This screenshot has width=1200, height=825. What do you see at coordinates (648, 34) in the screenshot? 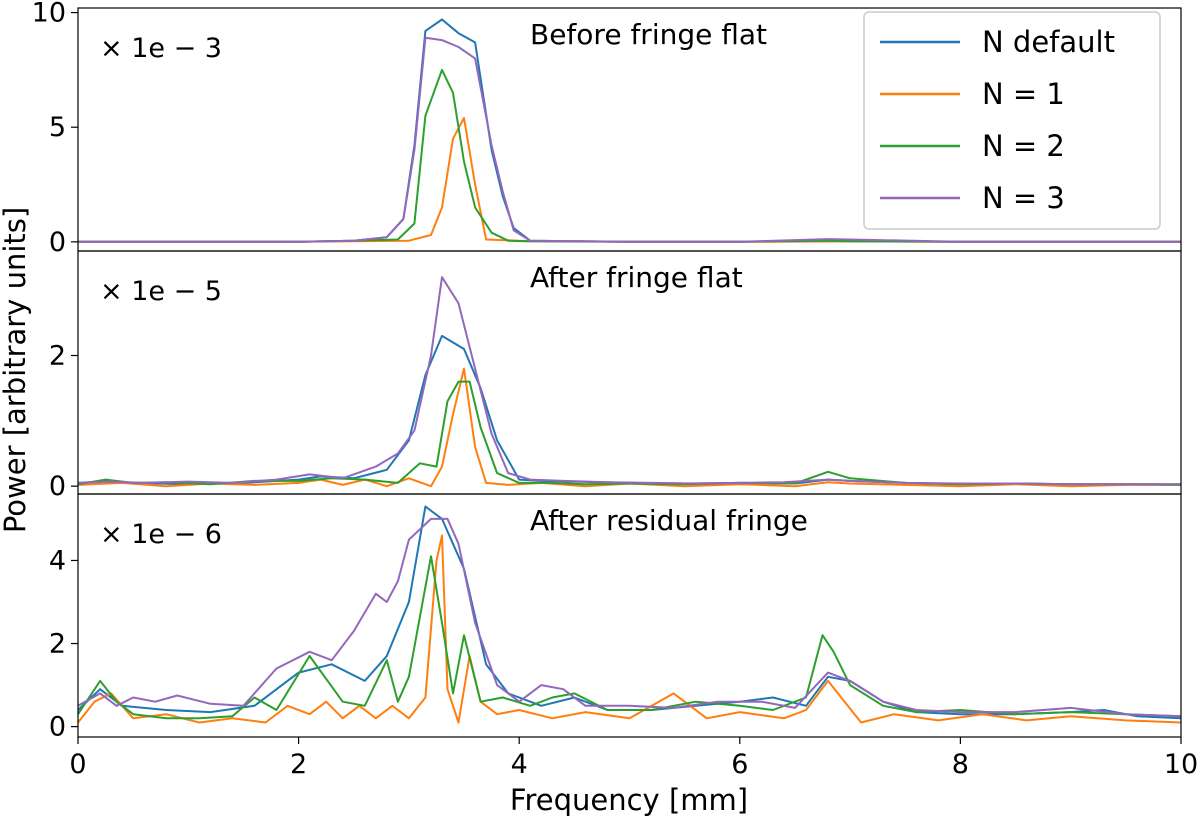
I see `panel-title: Before fringe flat` at bounding box center [648, 34].